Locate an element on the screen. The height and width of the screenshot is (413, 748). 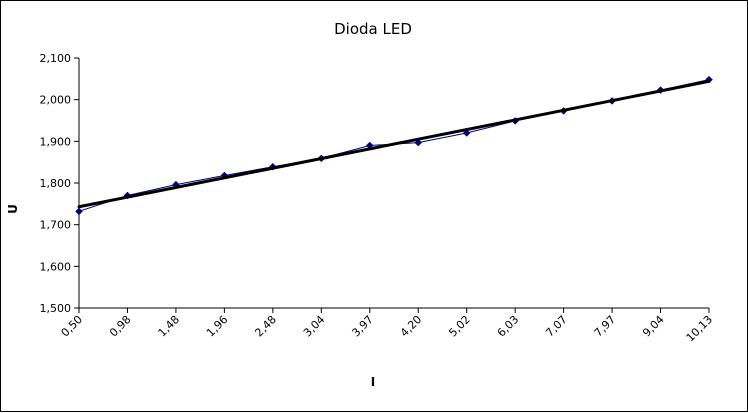
y-tick-label: 2,000 is located at coordinates (56, 100).